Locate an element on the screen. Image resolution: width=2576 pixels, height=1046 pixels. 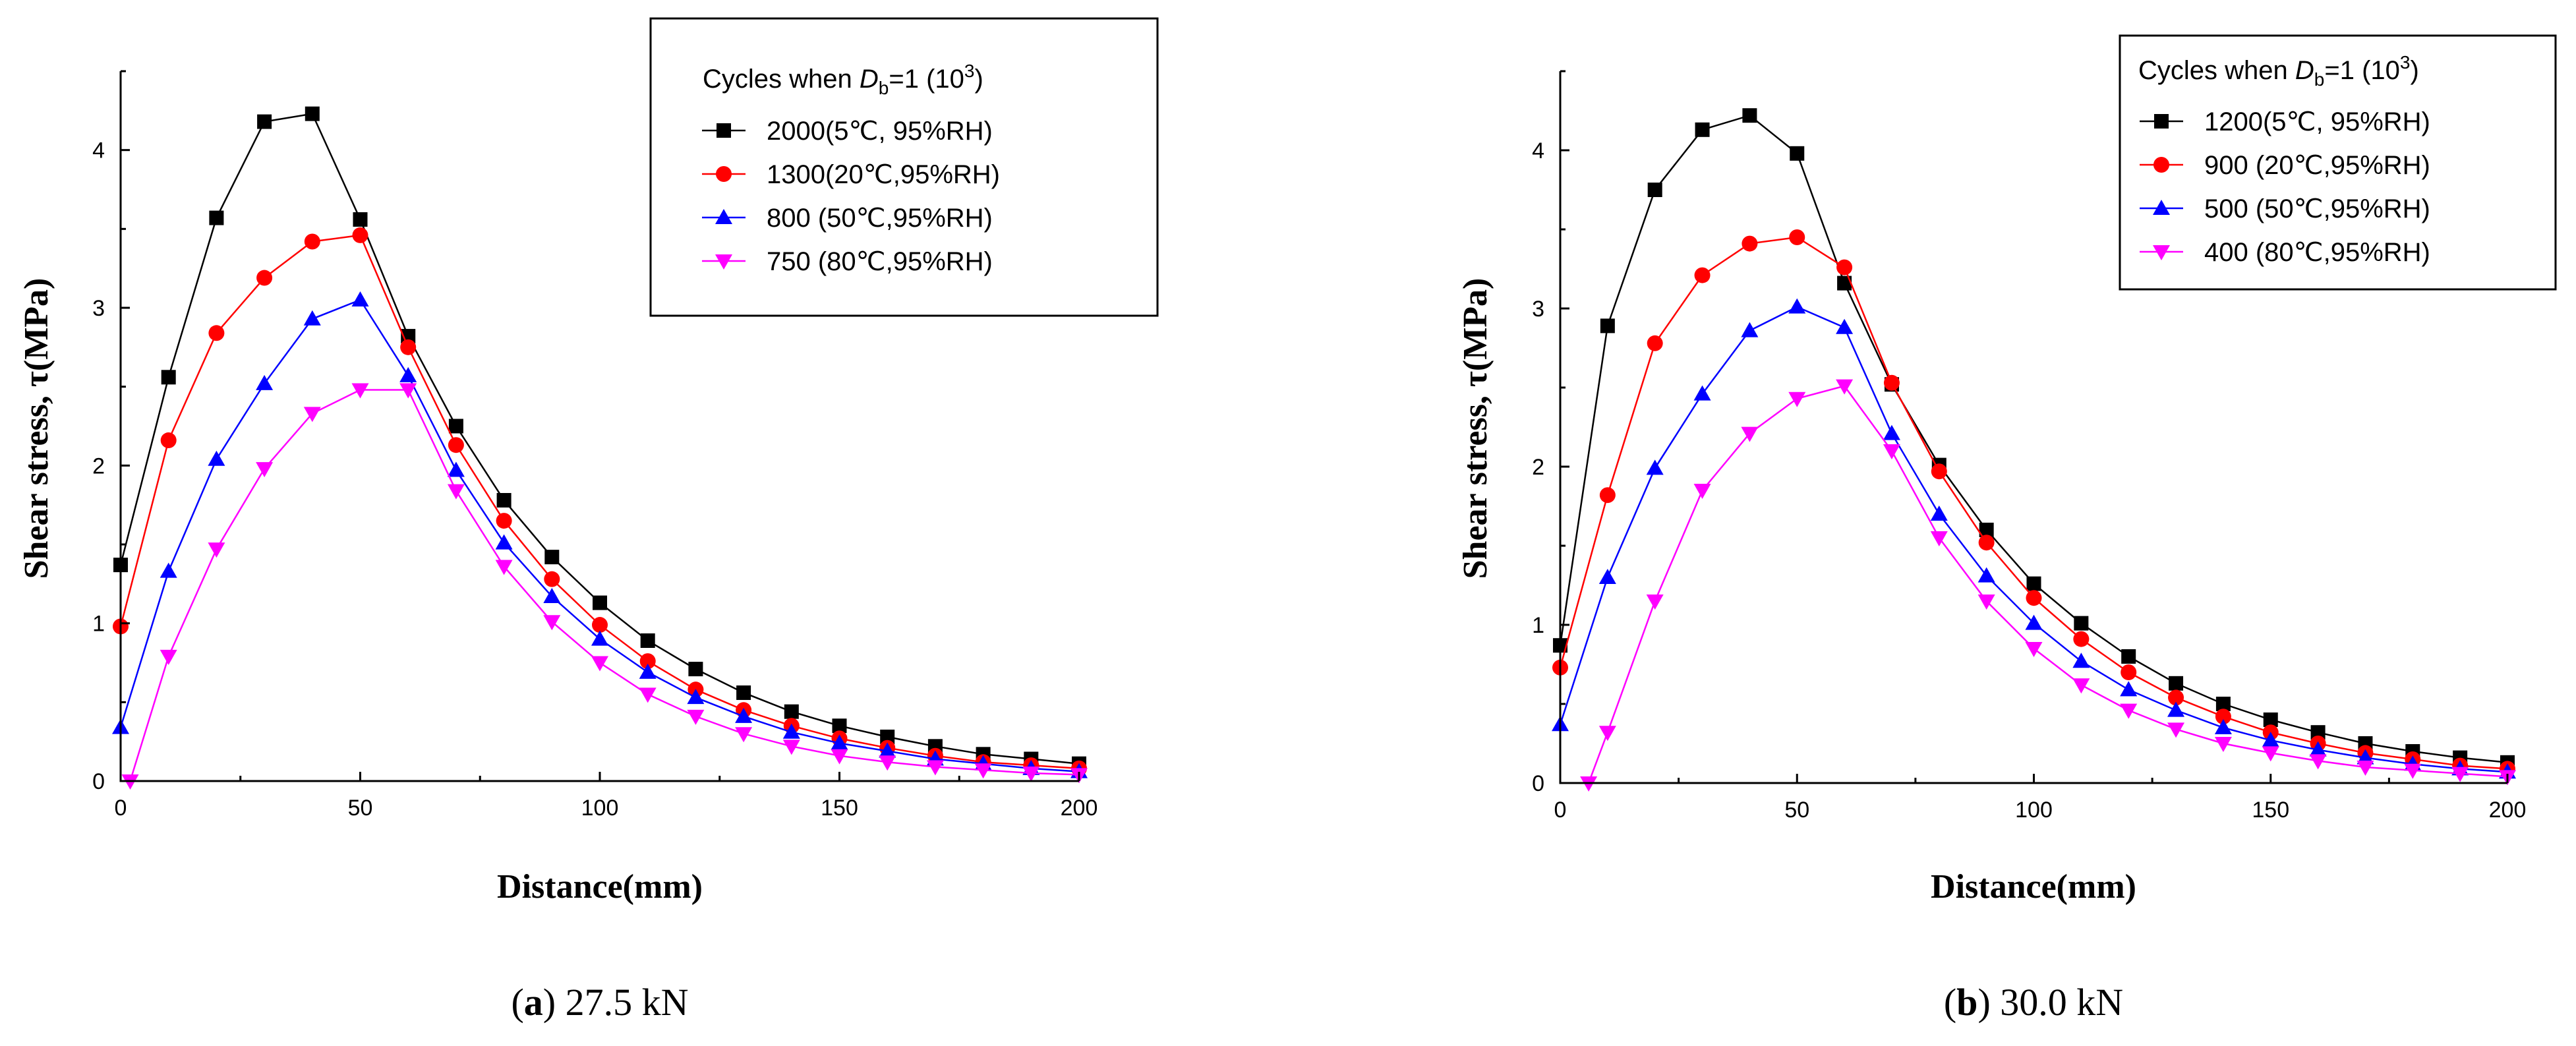
legend-label-2: 1300(20℃,95%RH) is located at coordinates (883, 174).